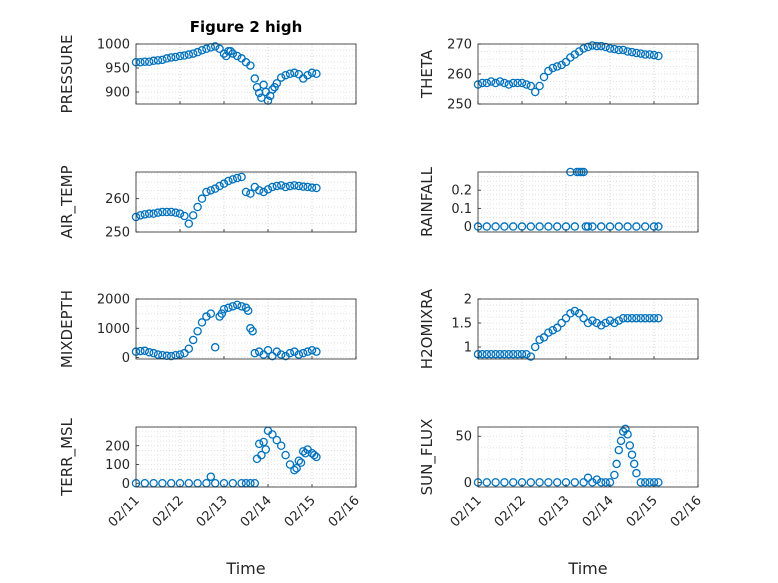 Image resolution: width=778 pixels, height=583 pixels. Describe the element at coordinates (598, 511) in the screenshot. I see `x-tick-label: 02/14` at that location.